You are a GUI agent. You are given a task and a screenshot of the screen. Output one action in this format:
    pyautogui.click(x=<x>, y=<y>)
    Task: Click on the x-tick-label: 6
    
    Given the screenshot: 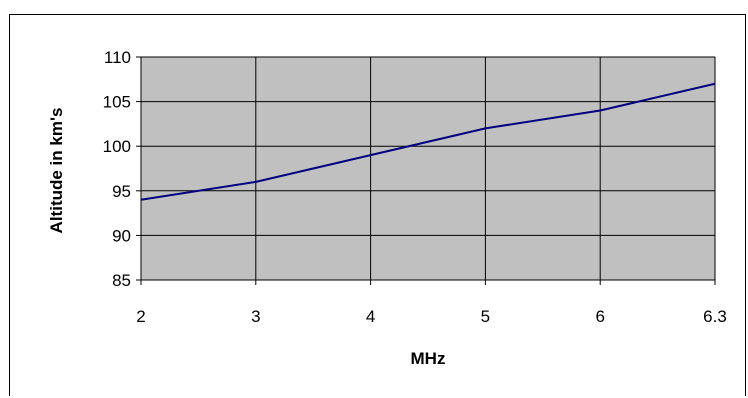 What is the action you would take?
    pyautogui.click(x=599, y=316)
    